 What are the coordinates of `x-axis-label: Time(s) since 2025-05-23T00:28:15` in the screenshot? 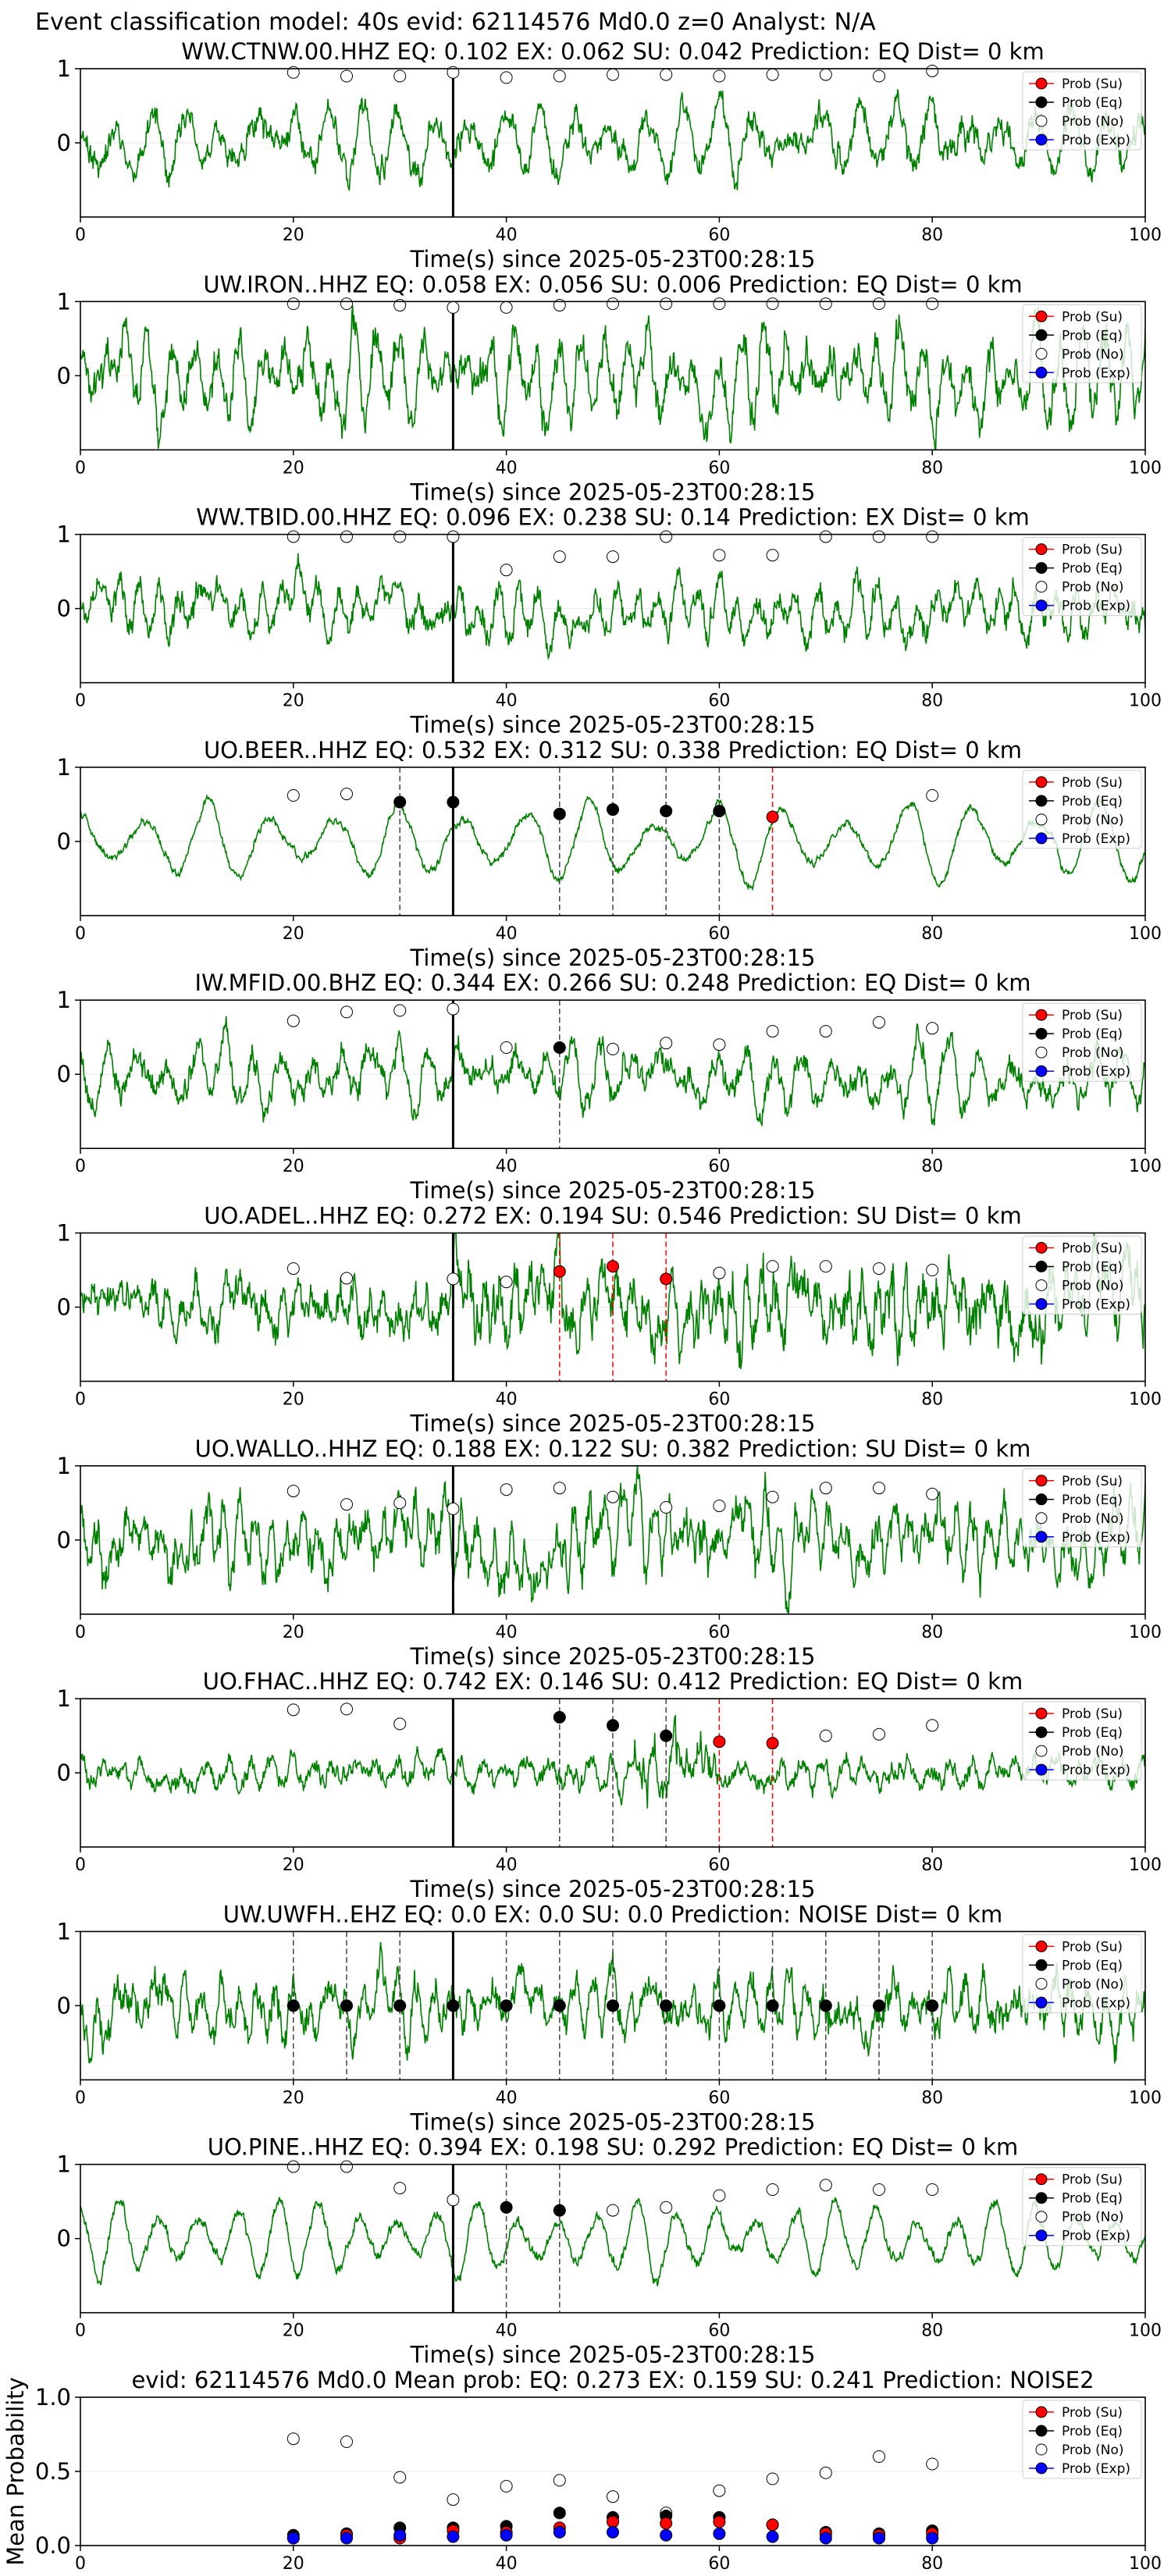 It's located at (613, 2355).